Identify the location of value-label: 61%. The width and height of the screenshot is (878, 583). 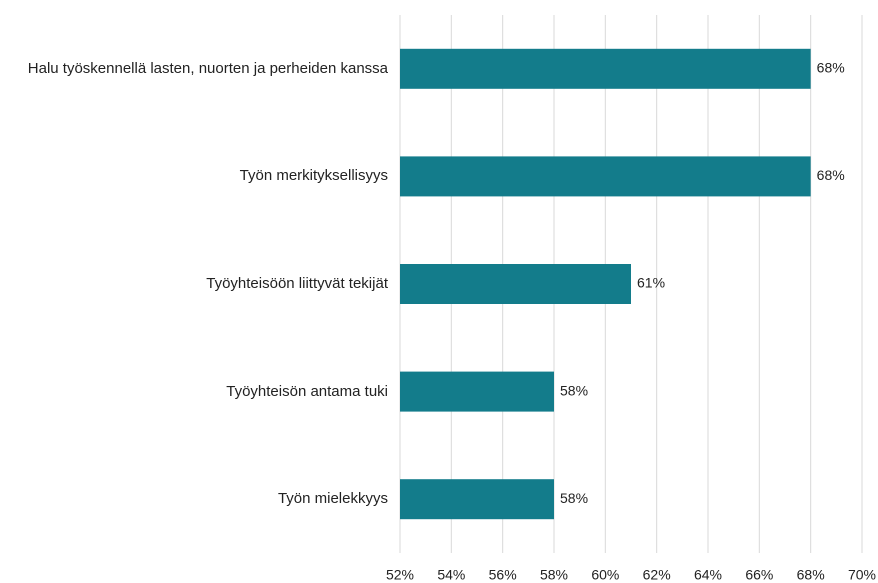
(651, 283).